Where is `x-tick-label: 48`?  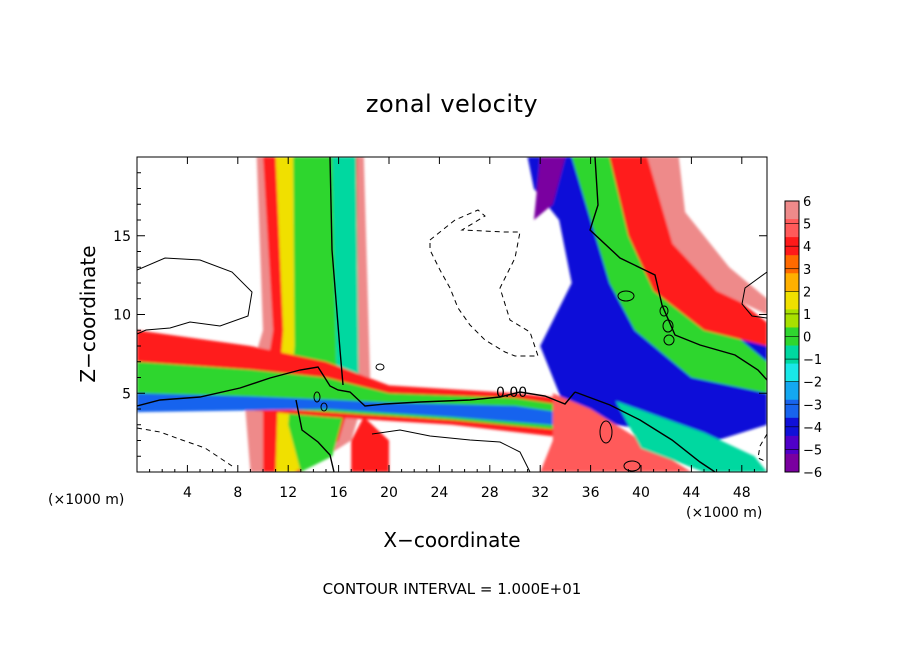 x-tick-label: 48 is located at coordinates (742, 493).